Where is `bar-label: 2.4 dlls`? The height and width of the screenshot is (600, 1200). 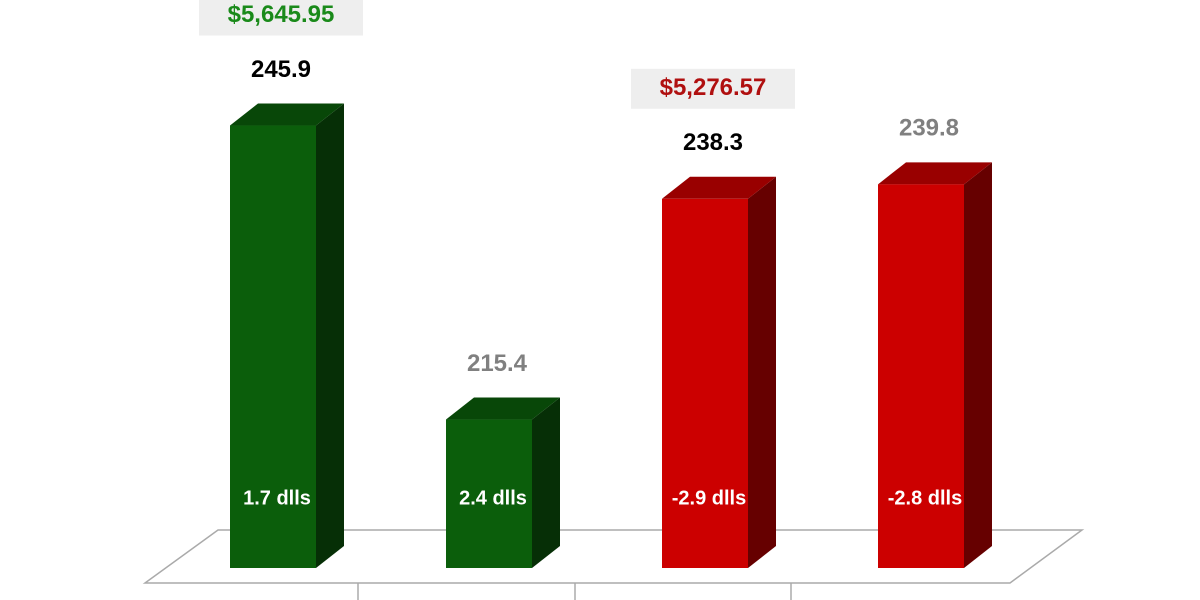 bar-label: 2.4 dlls is located at coordinates (493, 498).